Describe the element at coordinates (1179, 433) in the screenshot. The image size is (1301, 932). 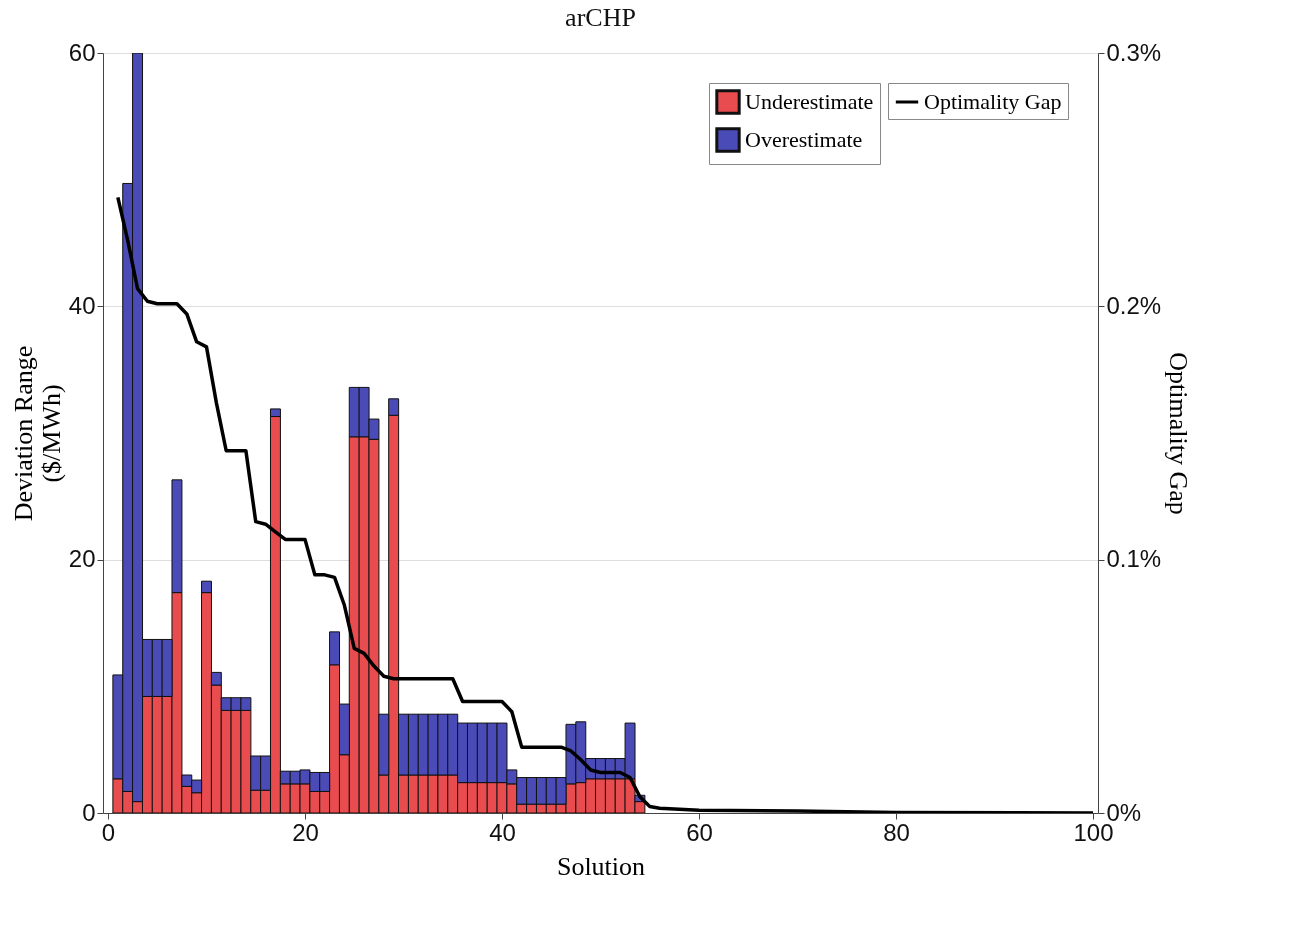
I see `y2-axis-title: Optimality Gap` at that location.